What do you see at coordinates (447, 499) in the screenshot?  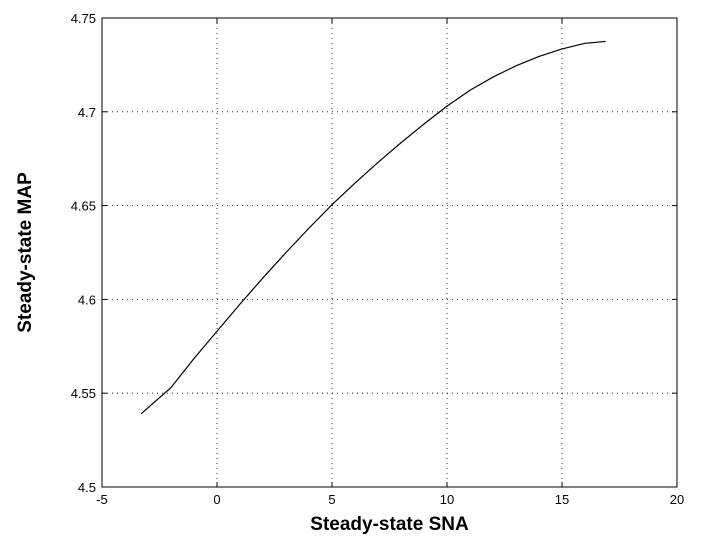 I see `x-tick-label: 10` at bounding box center [447, 499].